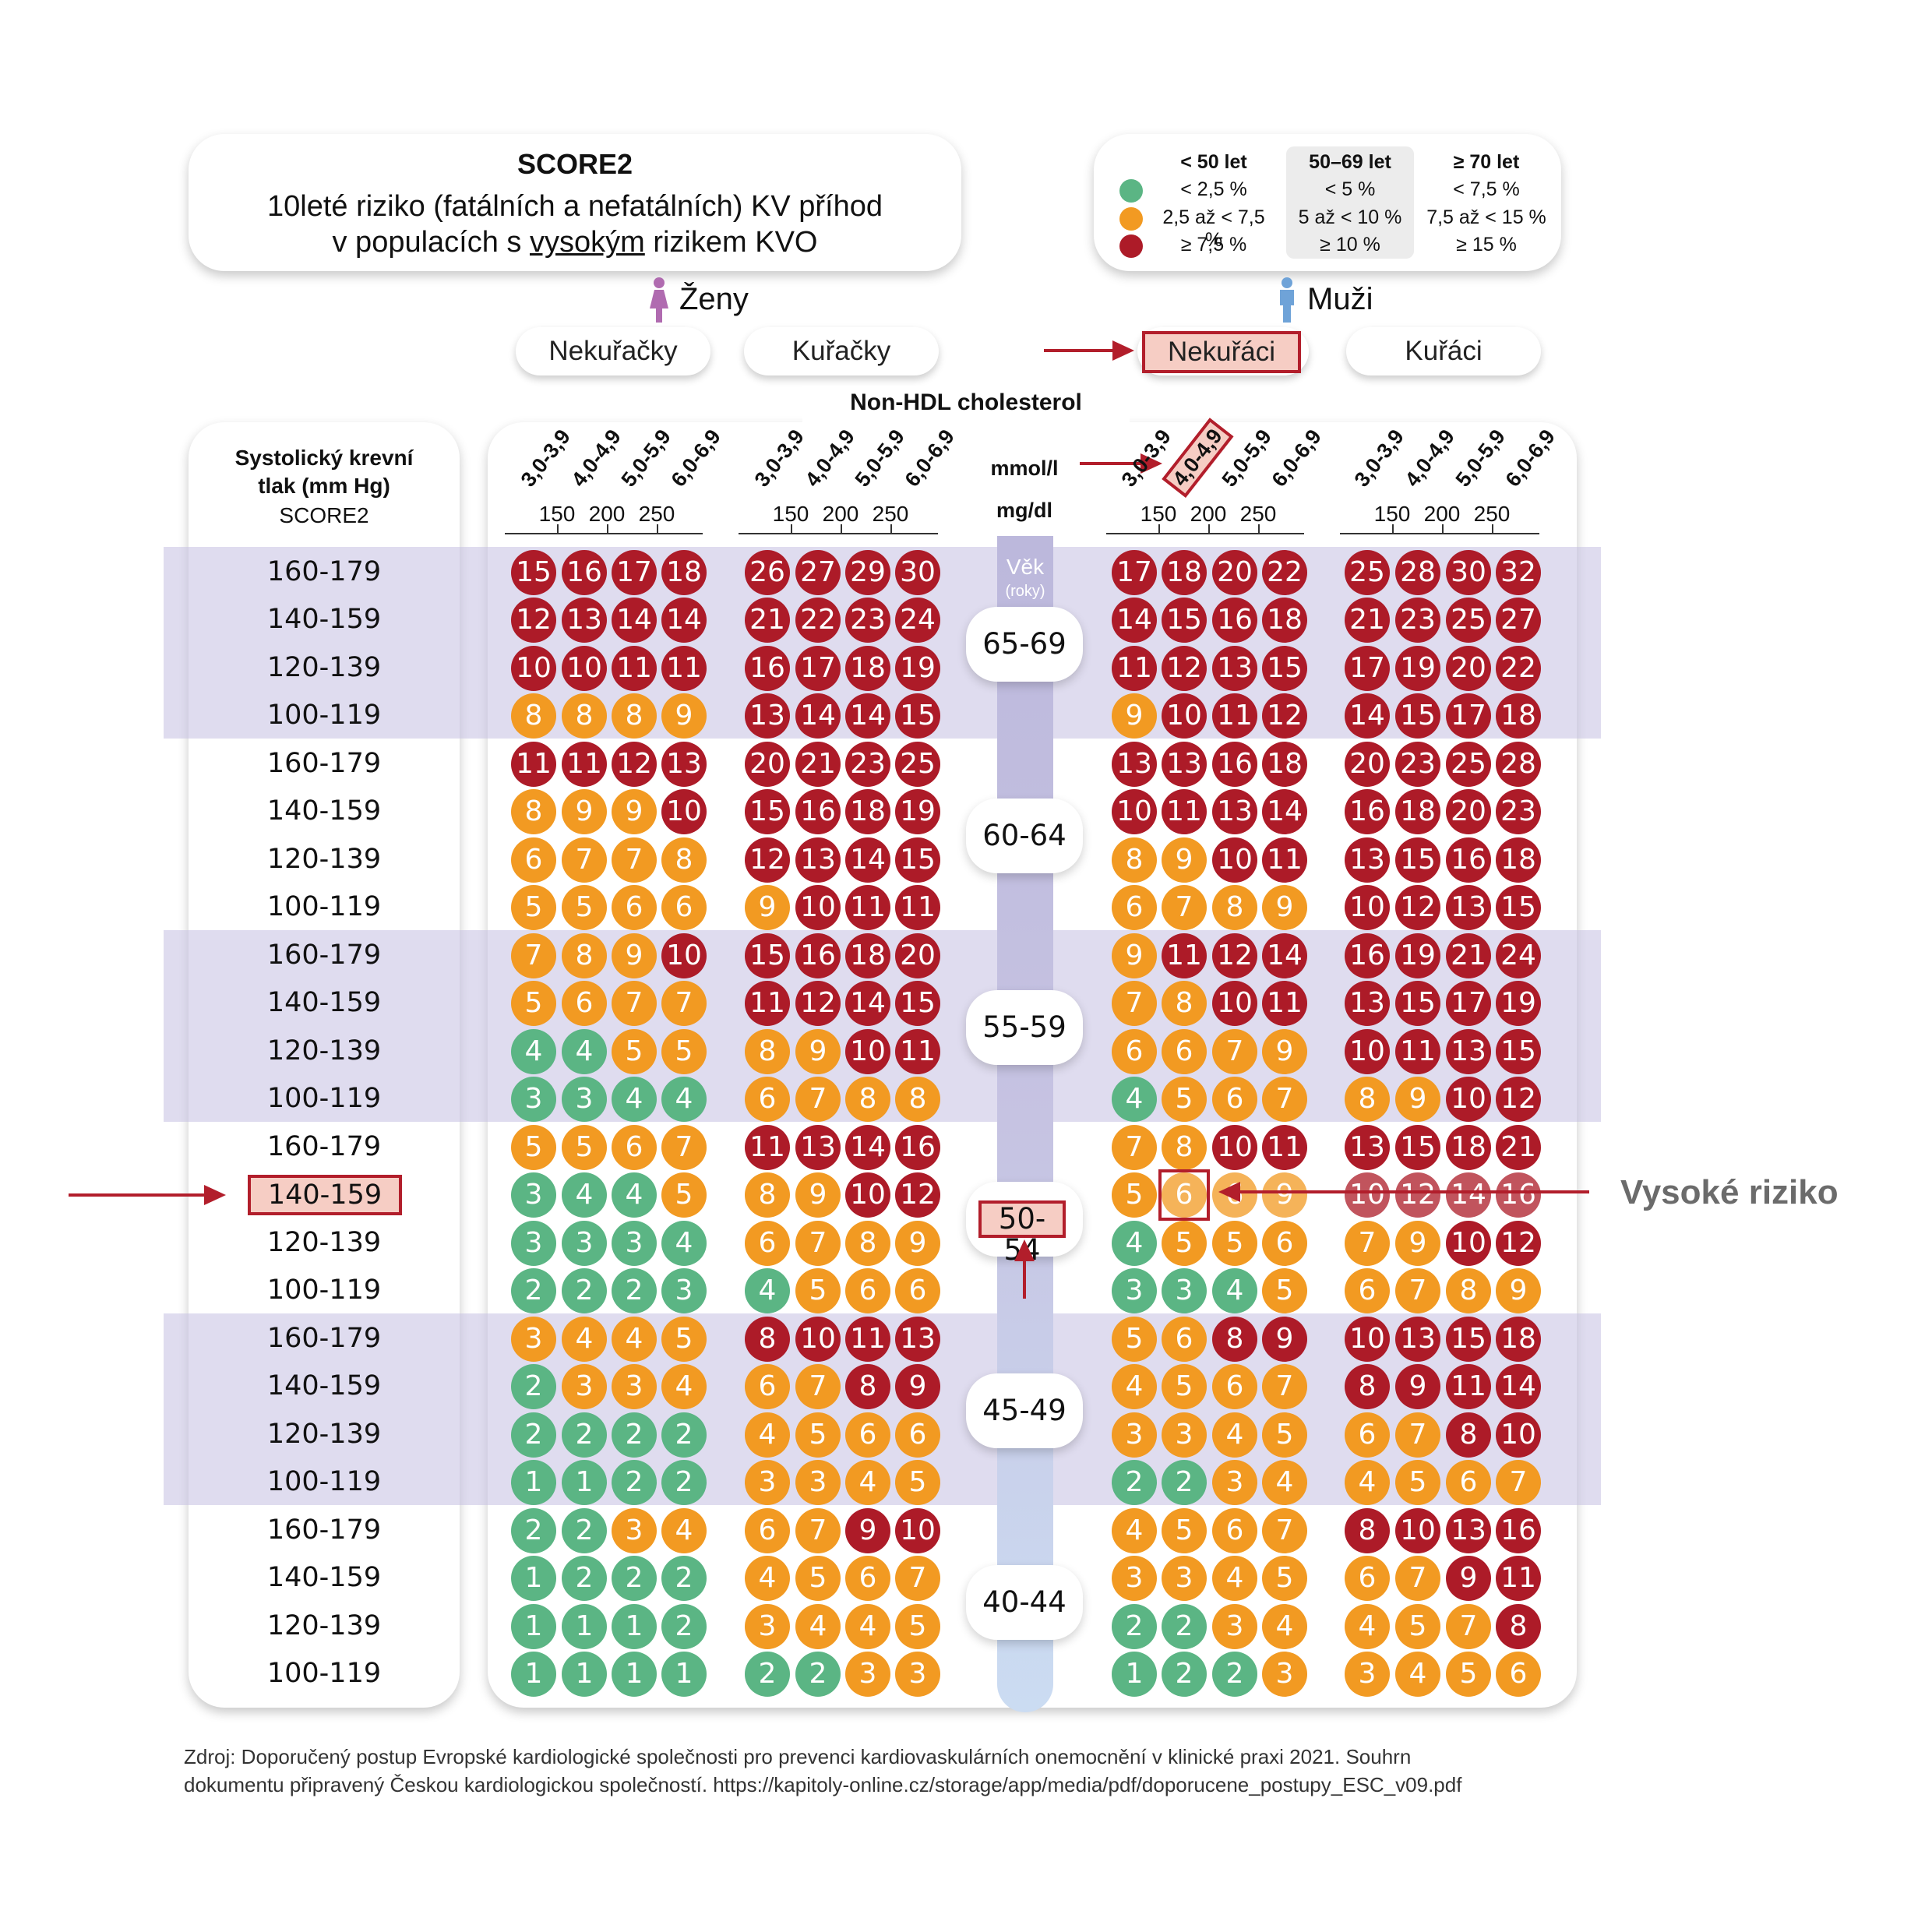 The width and height of the screenshot is (1932, 1932). Describe the element at coordinates (1214, 229) in the screenshot. I see `legend-orange-1: 2,5 až < 7,5 %` at that location.